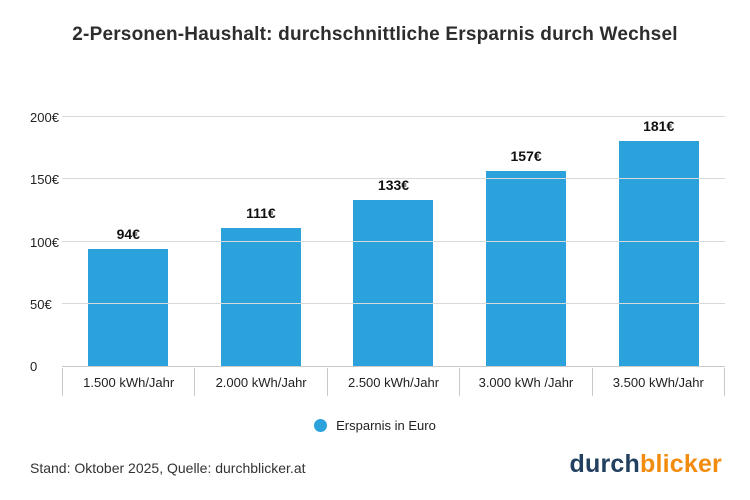  I want to click on y-tick-label: 200€, so click(44, 117).